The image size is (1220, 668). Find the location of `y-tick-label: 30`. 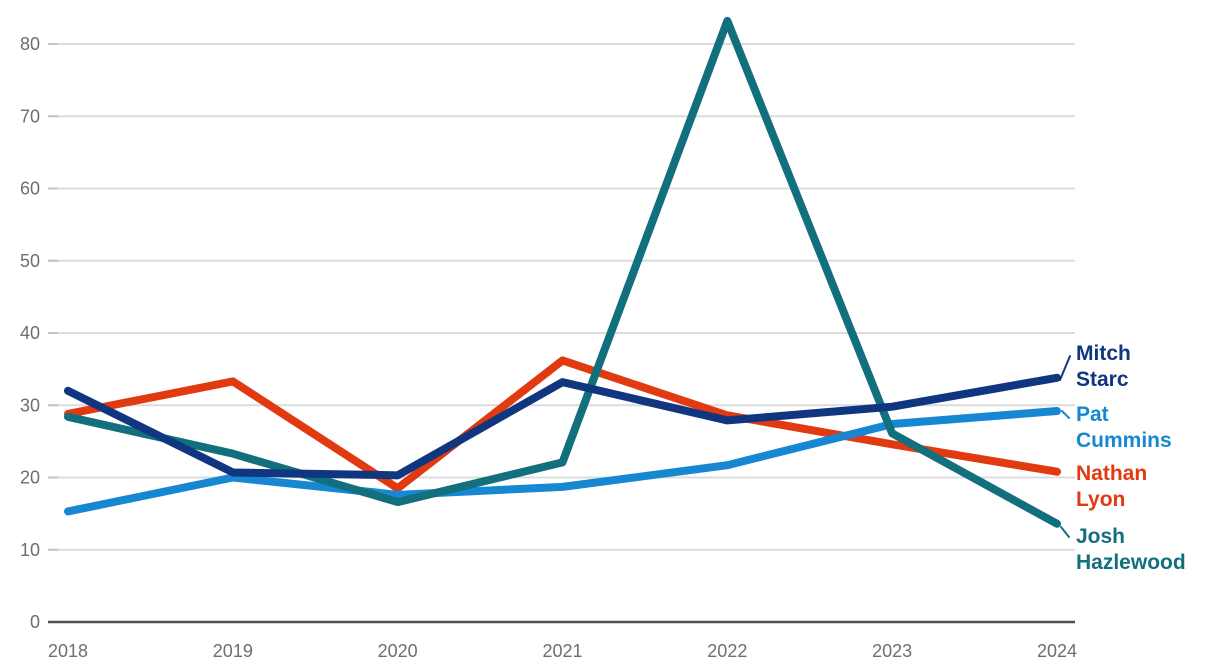

y-tick-label: 30 is located at coordinates (30, 405).